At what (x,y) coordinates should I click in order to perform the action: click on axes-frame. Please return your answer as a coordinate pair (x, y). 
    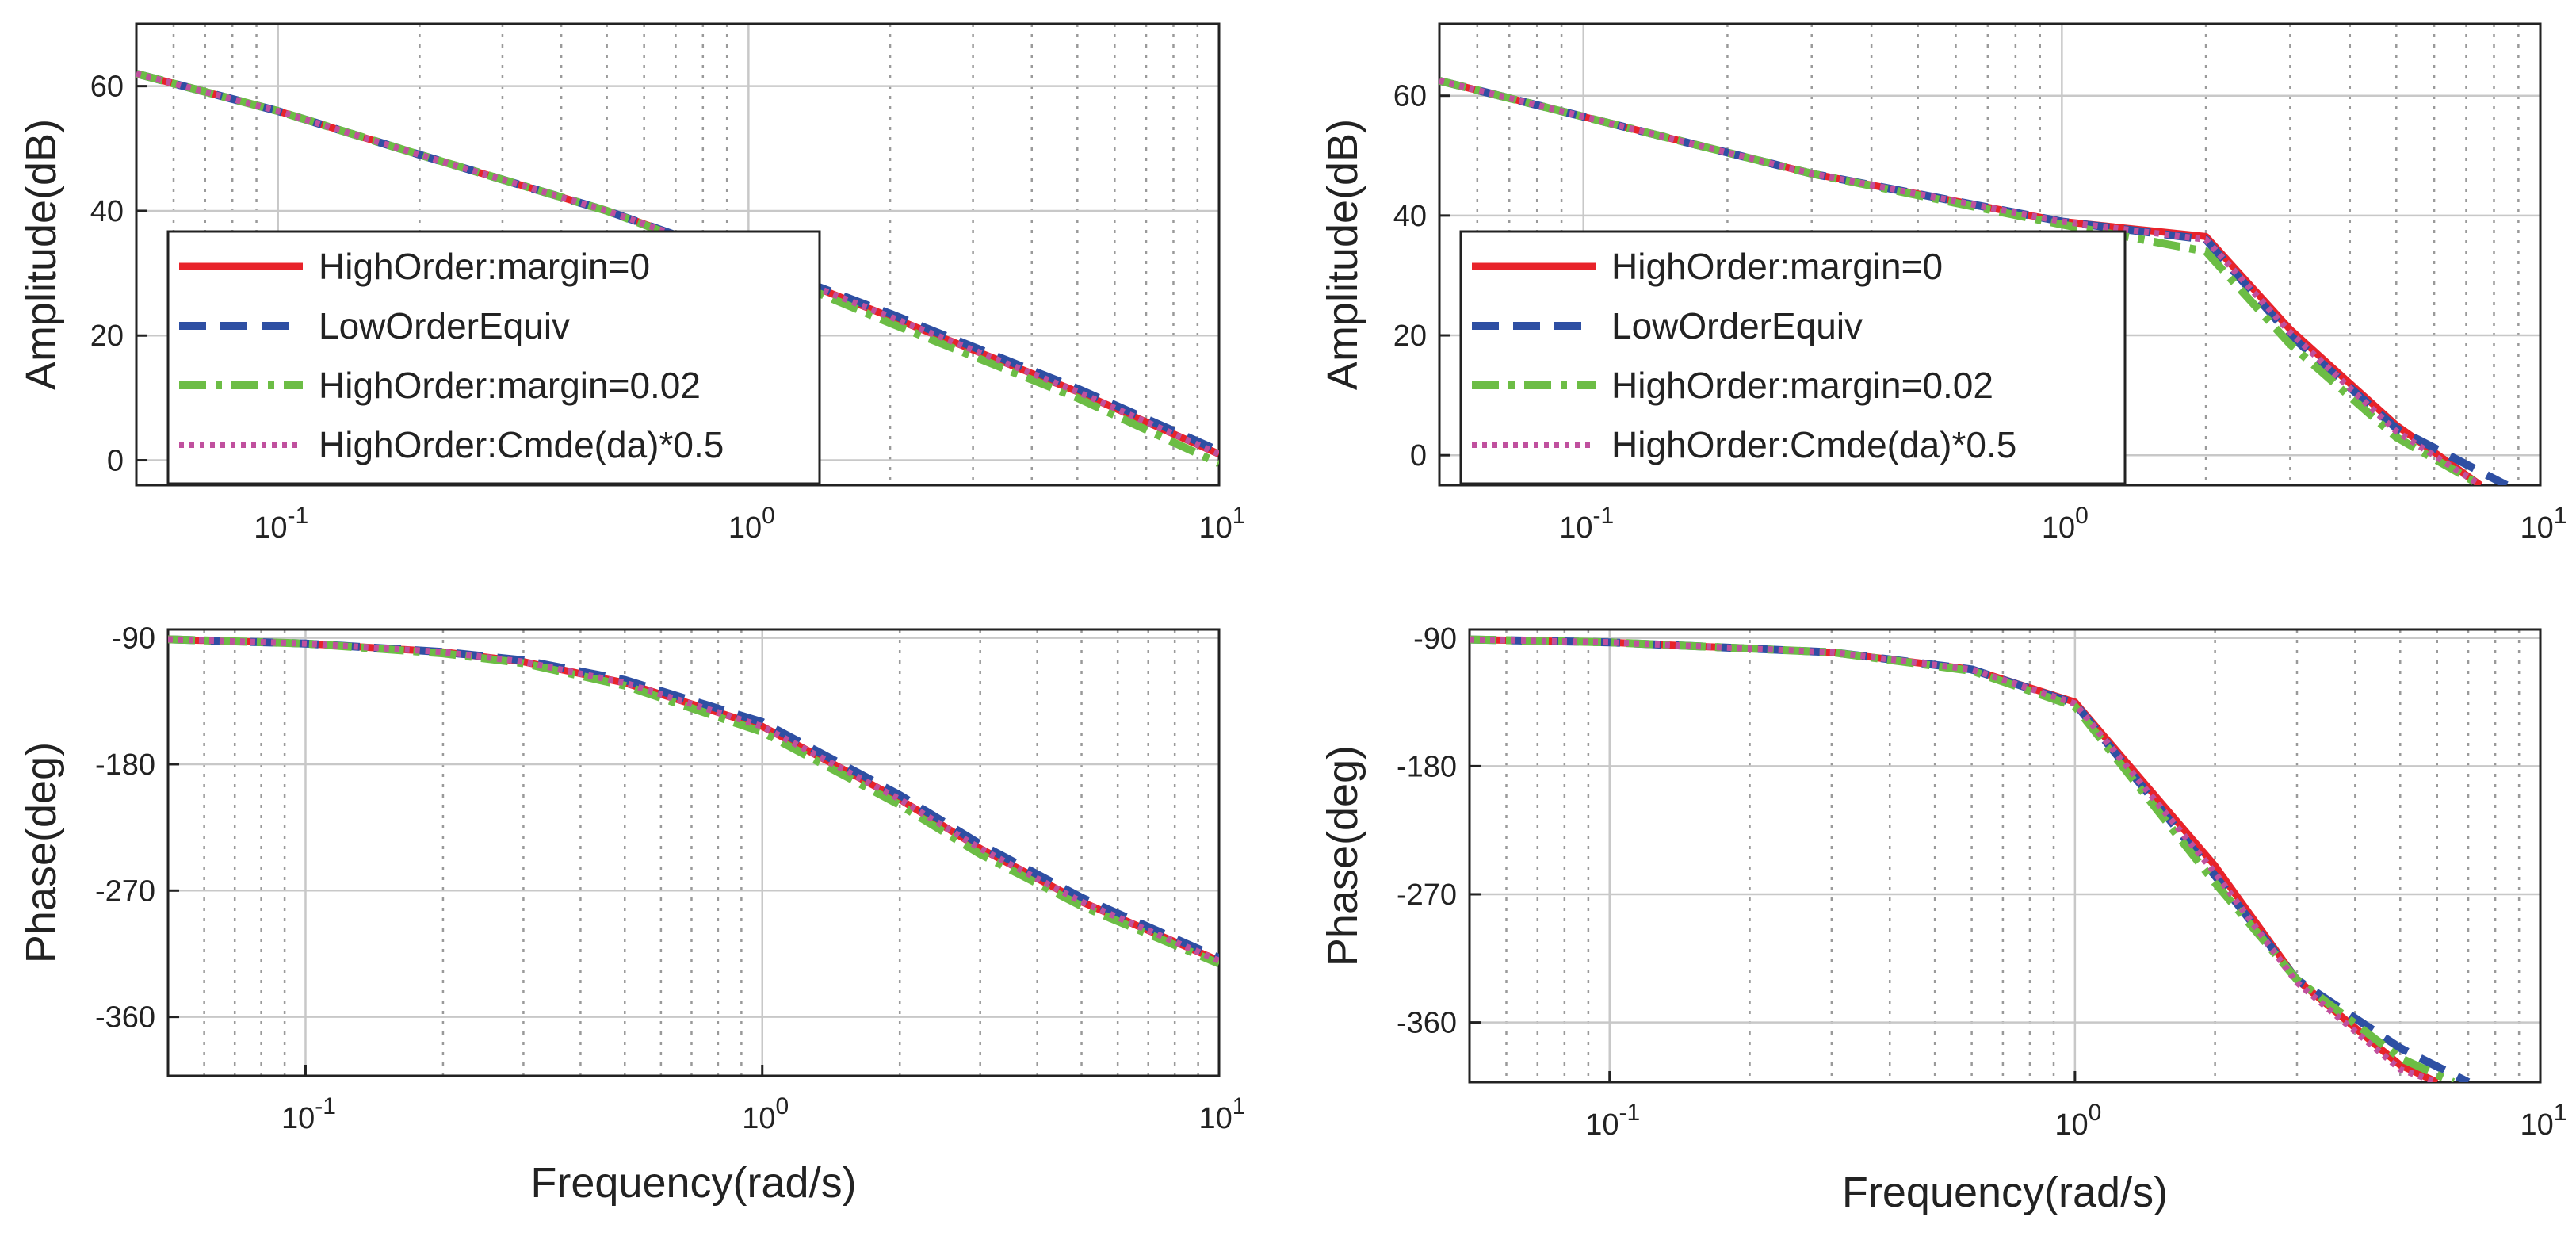
    Looking at the image, I should click on (694, 853).